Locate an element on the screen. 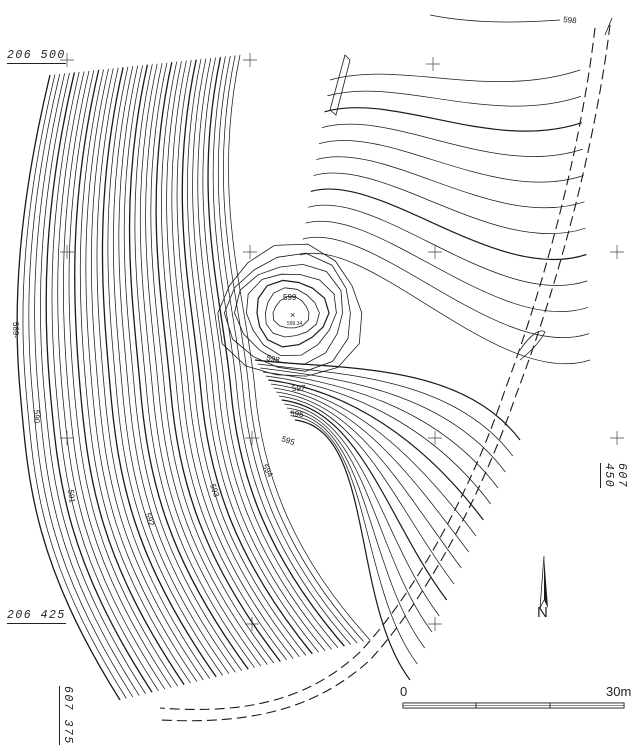  contour-label-598: 598 is located at coordinates (273, 359).